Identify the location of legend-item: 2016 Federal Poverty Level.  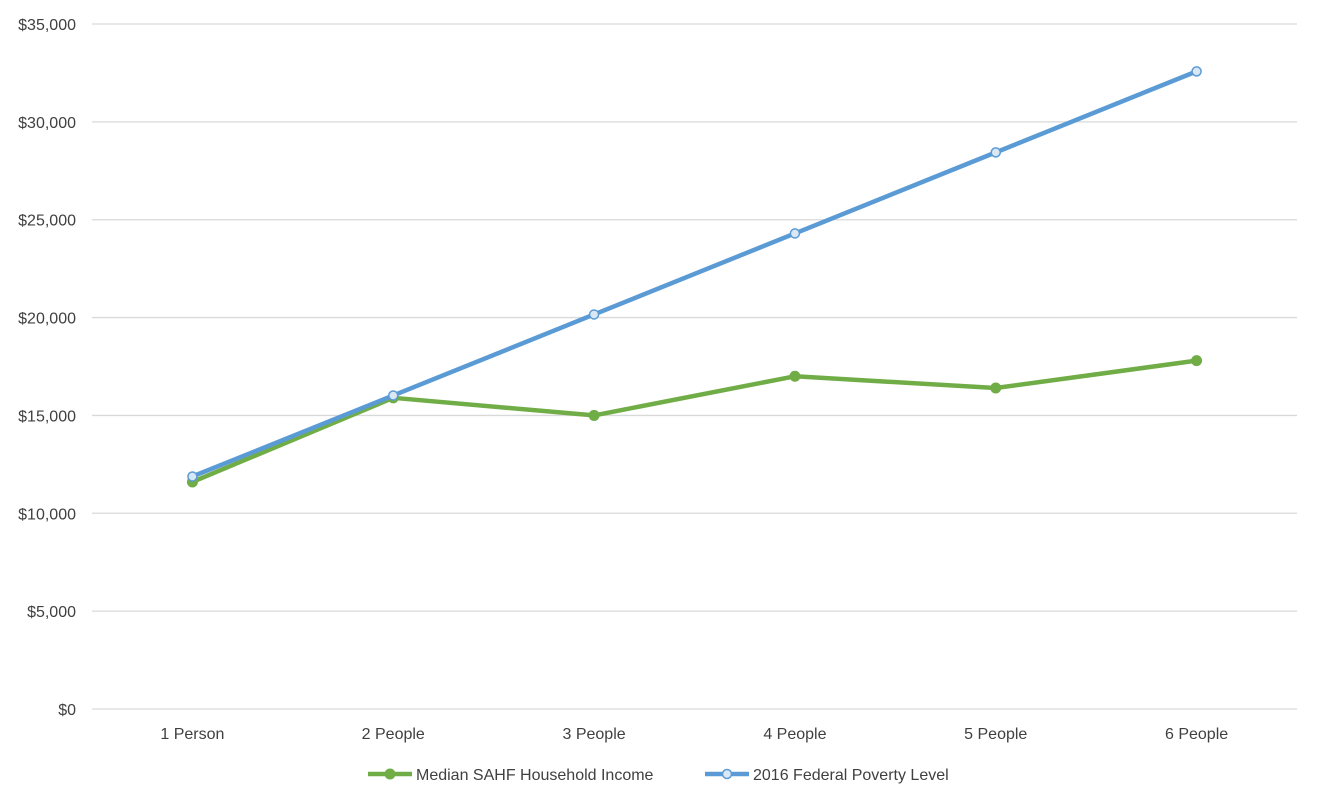
(827, 775).